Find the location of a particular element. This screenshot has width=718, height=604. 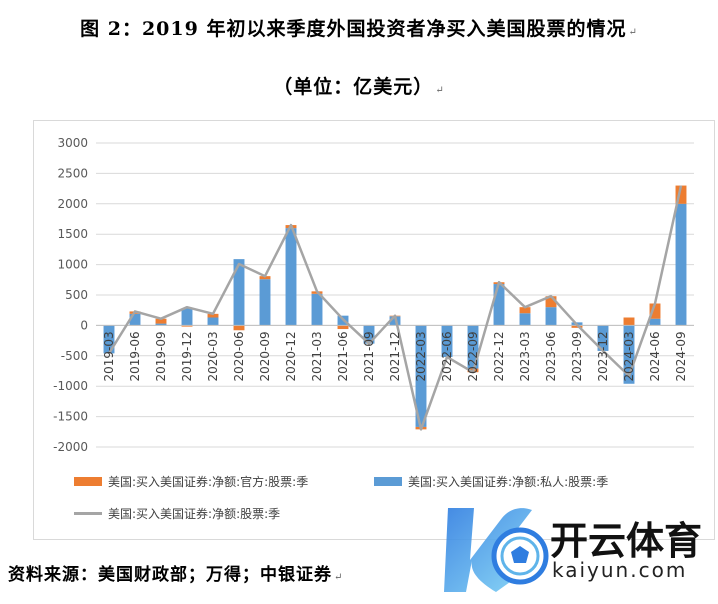

y-tick-label: -1000 is located at coordinates (70, 386).